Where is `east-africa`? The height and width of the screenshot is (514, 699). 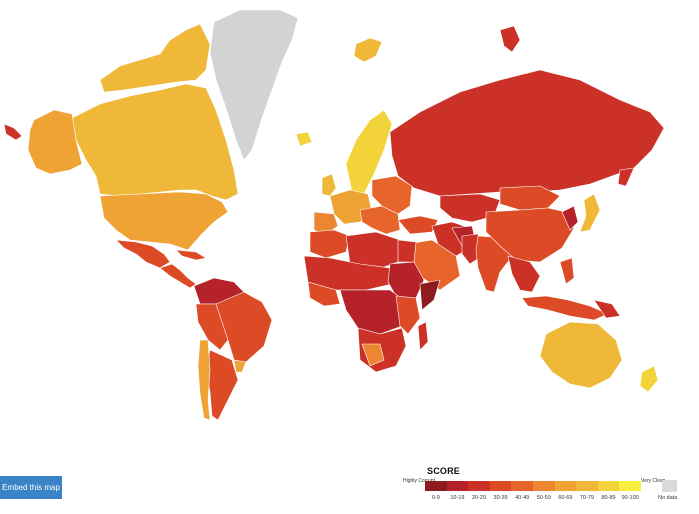 east-africa is located at coordinates (408, 315).